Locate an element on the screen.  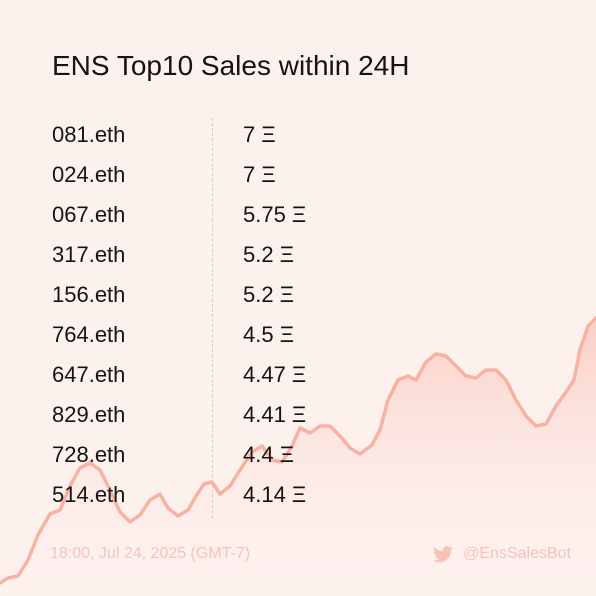
domain-name: 764.eth is located at coordinates (89, 334).